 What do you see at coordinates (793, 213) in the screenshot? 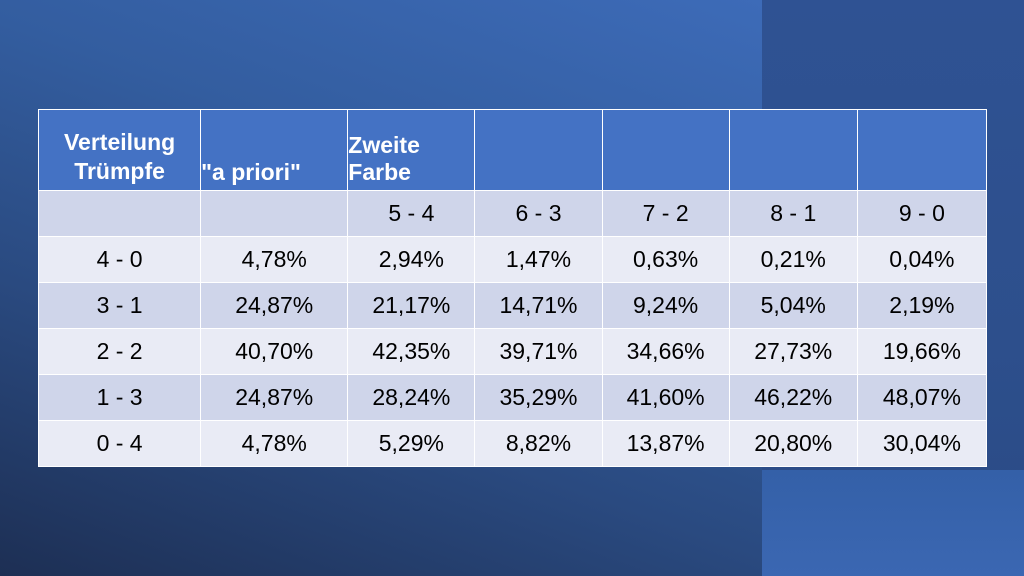
I see `subheader-cell: 8 - 1` at bounding box center [793, 213].